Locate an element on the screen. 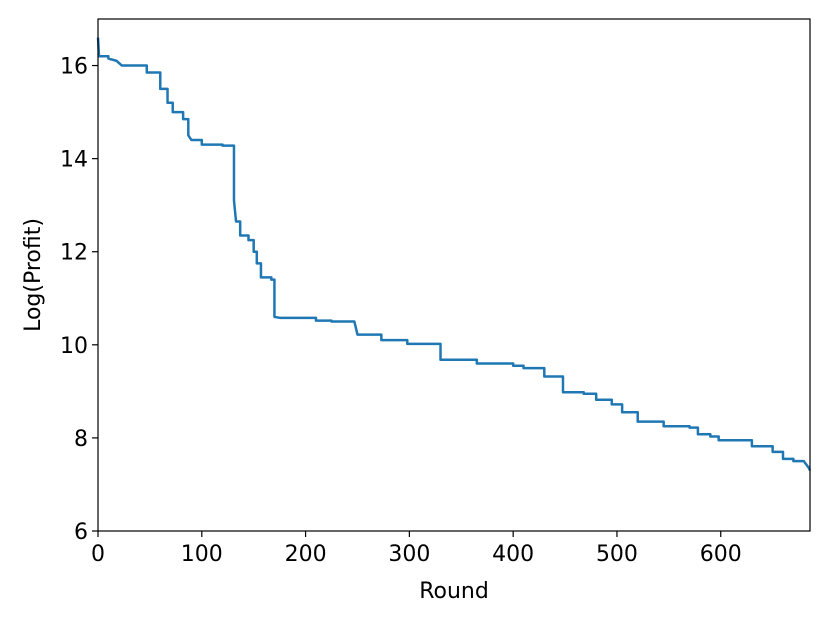  x-tick-label: 100 is located at coordinates (202, 554).